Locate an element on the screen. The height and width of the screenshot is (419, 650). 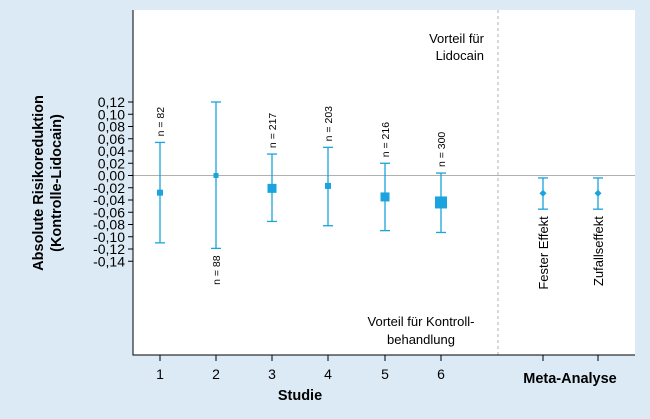
study-5-point is located at coordinates (385, 197).